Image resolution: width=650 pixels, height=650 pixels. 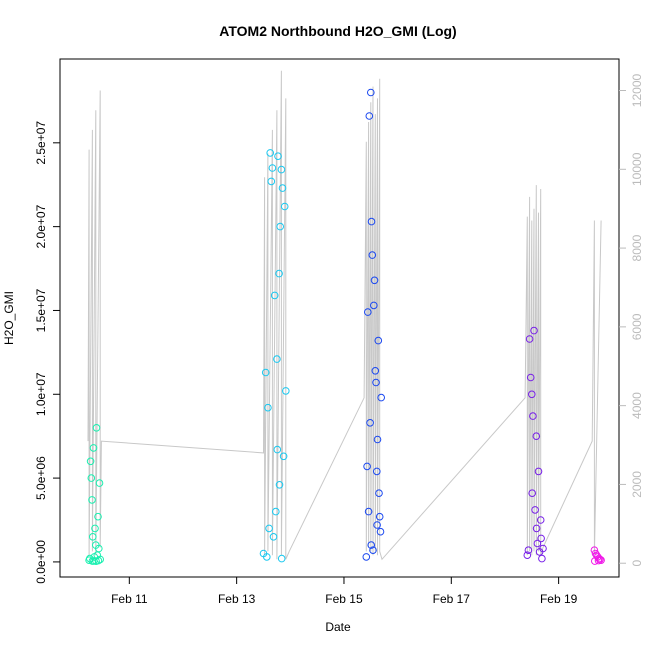 What do you see at coordinates (637, 326) in the screenshot?
I see `y2-tick-label: 6000` at bounding box center [637, 326].